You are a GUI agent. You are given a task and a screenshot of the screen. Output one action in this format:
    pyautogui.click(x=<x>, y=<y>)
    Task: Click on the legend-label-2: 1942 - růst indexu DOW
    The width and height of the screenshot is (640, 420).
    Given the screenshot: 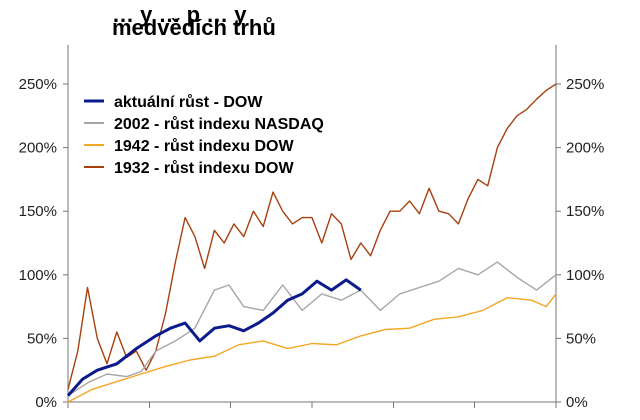 What is the action you would take?
    pyautogui.click(x=204, y=146)
    